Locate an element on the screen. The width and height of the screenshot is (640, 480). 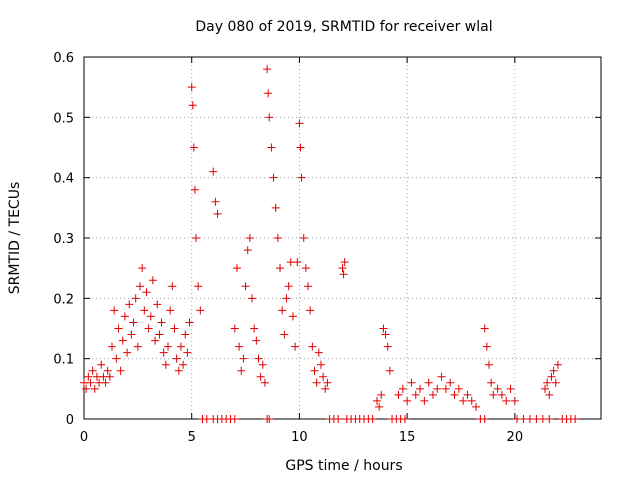
y-tick-label: 0.4 is located at coordinates (63, 179).